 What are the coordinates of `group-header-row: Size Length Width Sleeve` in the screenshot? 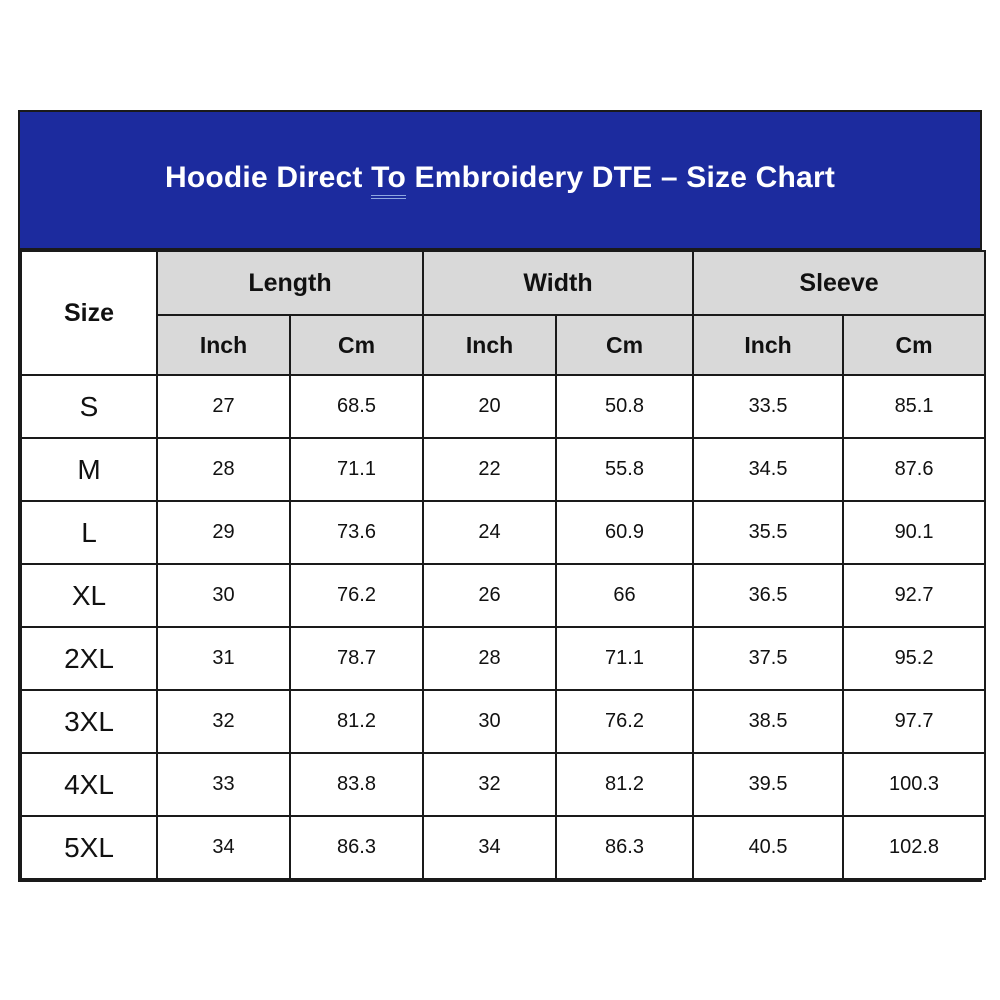 It's located at (503, 313).